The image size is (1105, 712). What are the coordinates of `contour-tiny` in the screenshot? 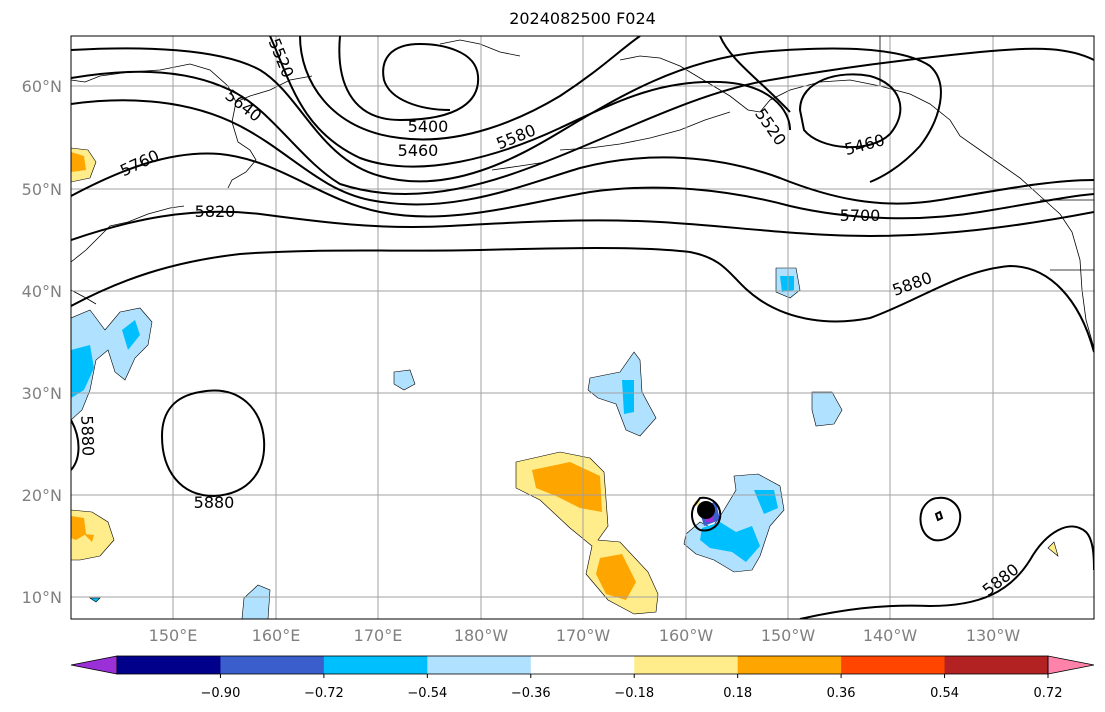 It's located at (939, 516).